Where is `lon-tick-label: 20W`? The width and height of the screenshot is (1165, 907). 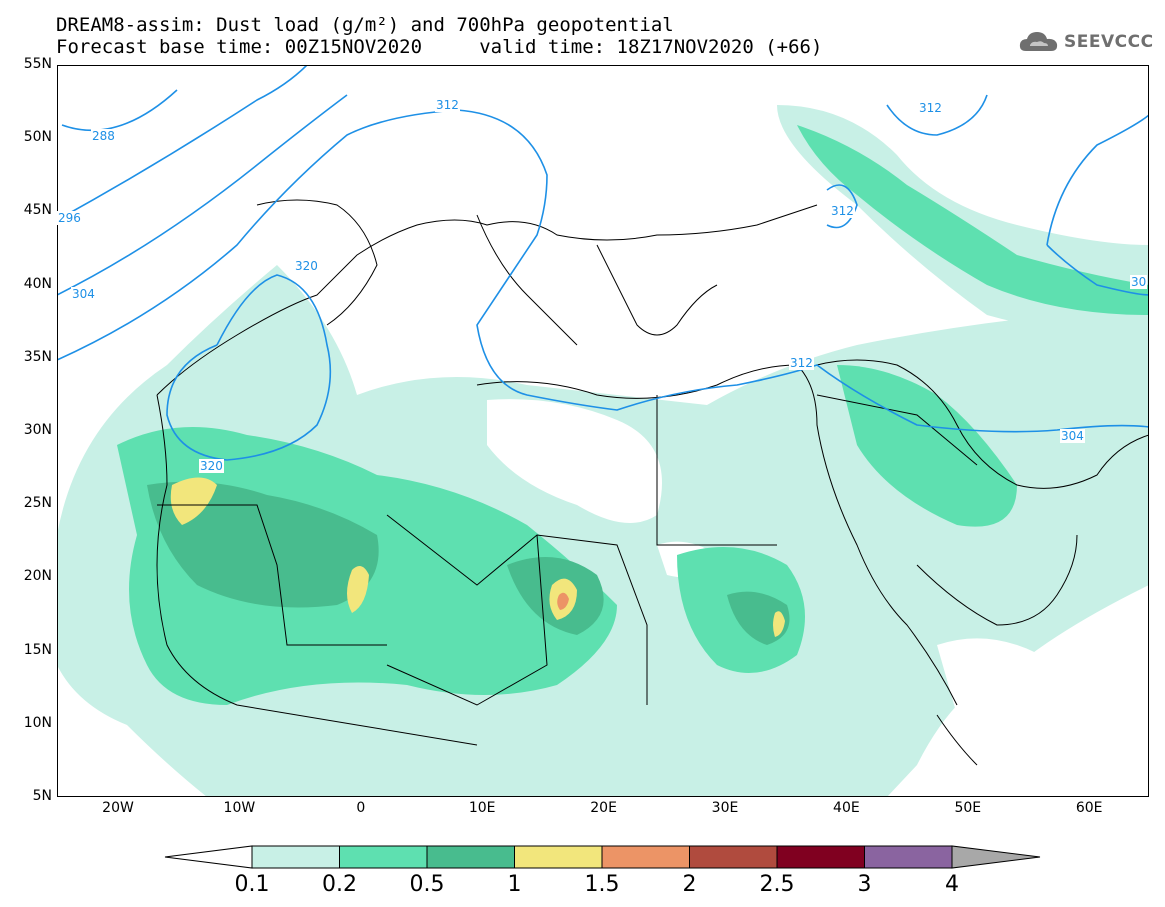
lon-tick-label: 20W is located at coordinates (118, 808).